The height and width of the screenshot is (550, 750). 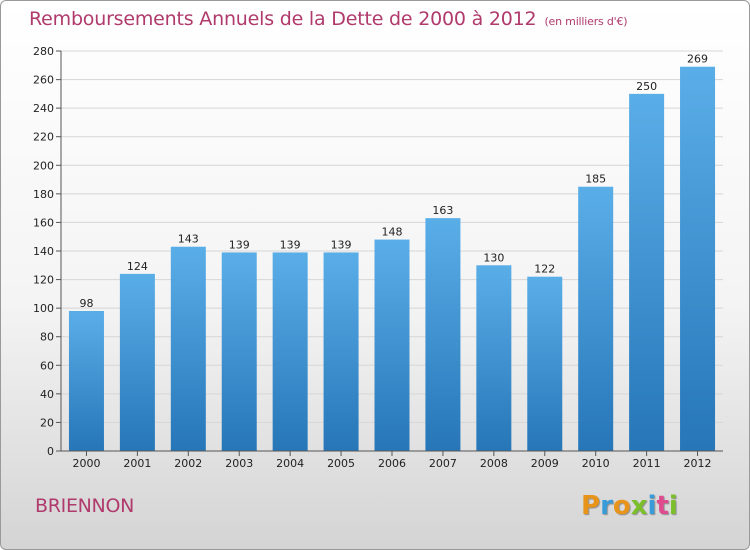 What do you see at coordinates (494, 358) in the screenshot?
I see `bar-2008` at bounding box center [494, 358].